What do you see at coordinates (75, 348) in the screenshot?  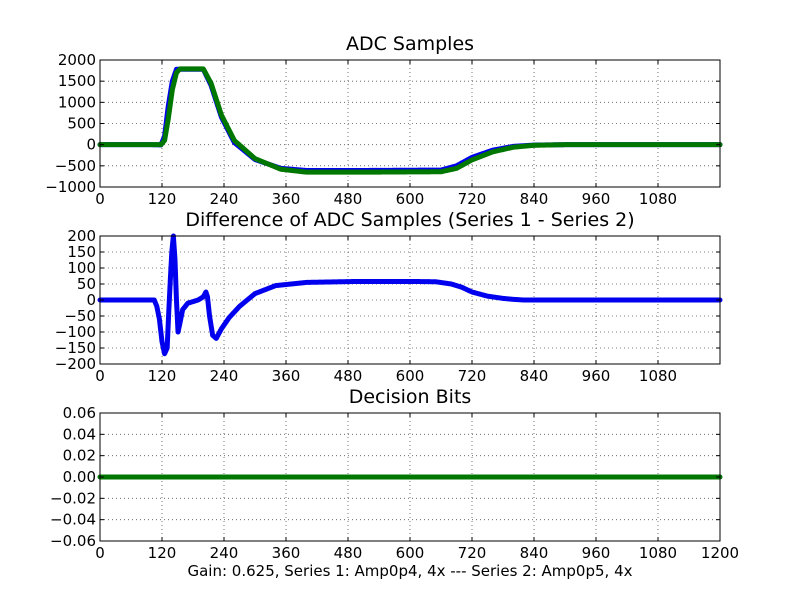 I see `difference-ytick-label: −150` at bounding box center [75, 348].